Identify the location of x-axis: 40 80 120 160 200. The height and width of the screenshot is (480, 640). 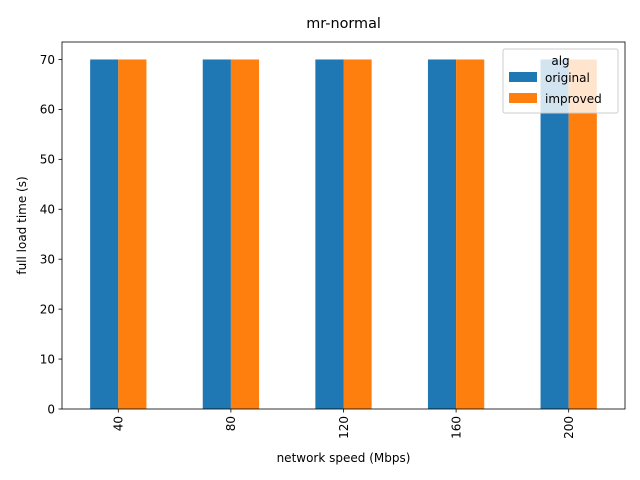
(344, 424).